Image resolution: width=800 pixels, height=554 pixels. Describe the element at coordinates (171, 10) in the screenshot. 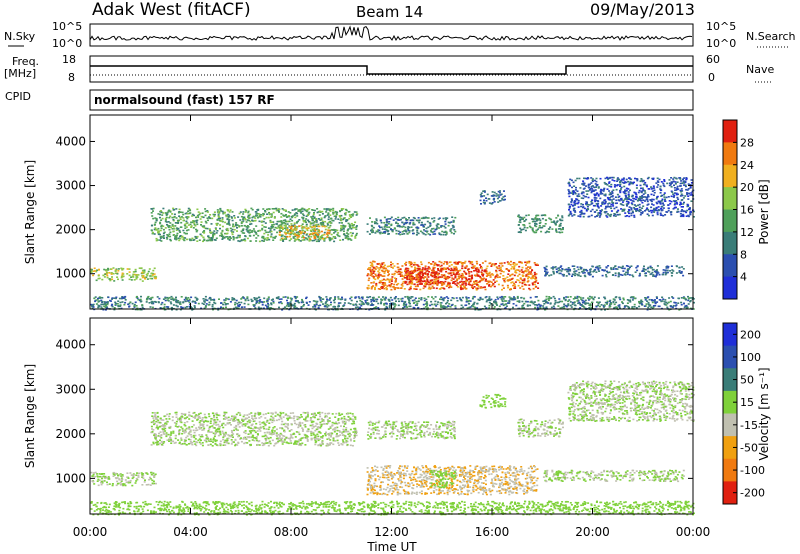

I see `radar-title: Adak West (fitACF)` at that location.